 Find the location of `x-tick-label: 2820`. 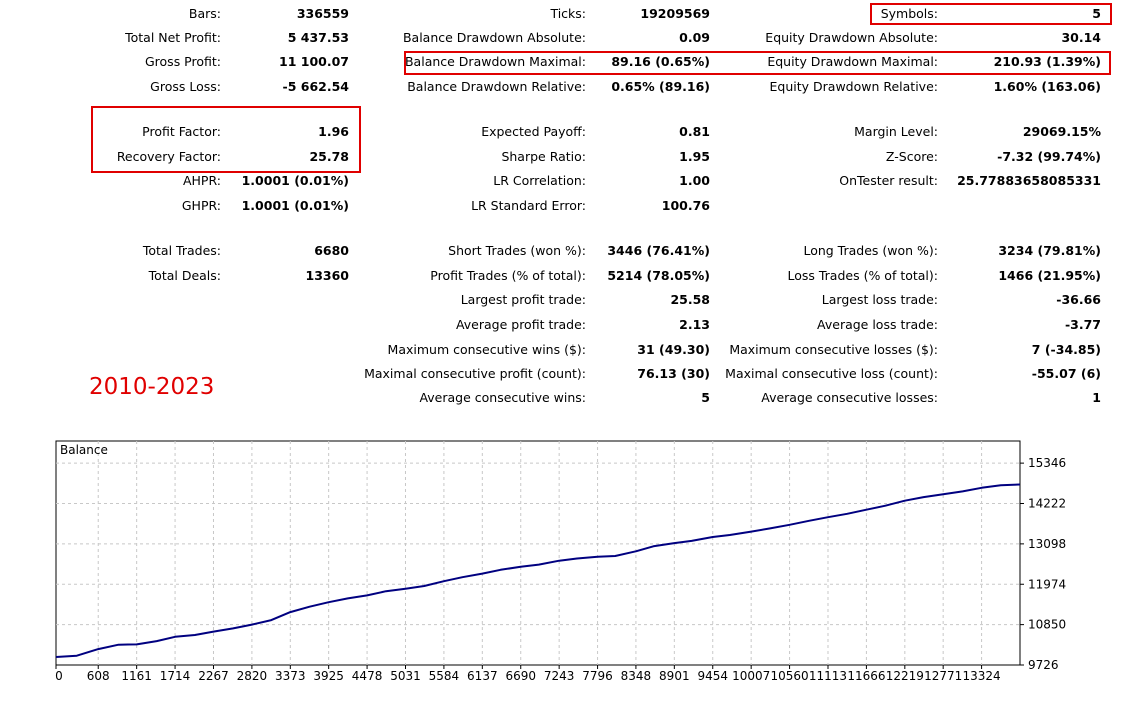

x-tick-label: 2820 is located at coordinates (252, 676).